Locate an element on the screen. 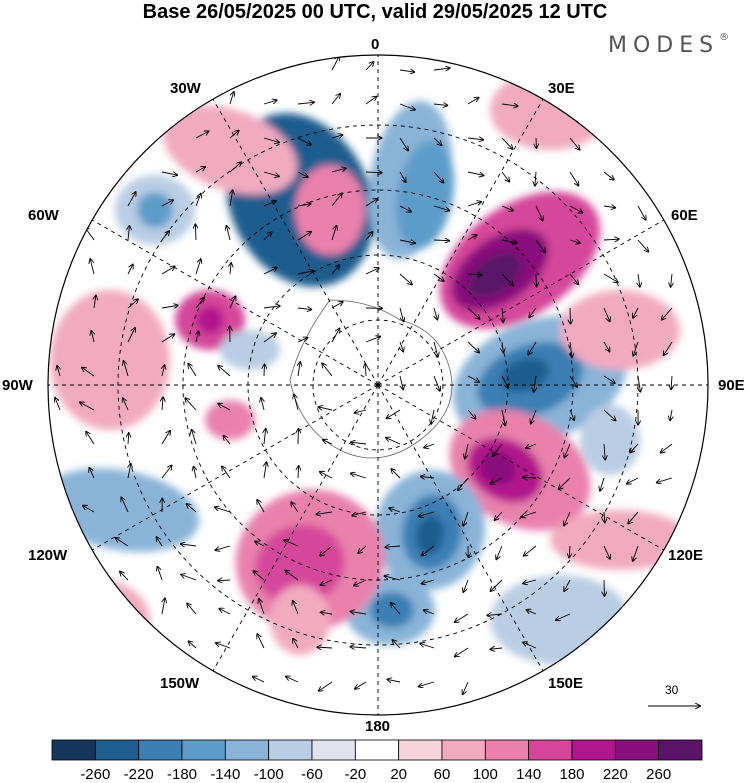 The image size is (750, 783). lon-label-120e: 120E is located at coordinates (686, 555).